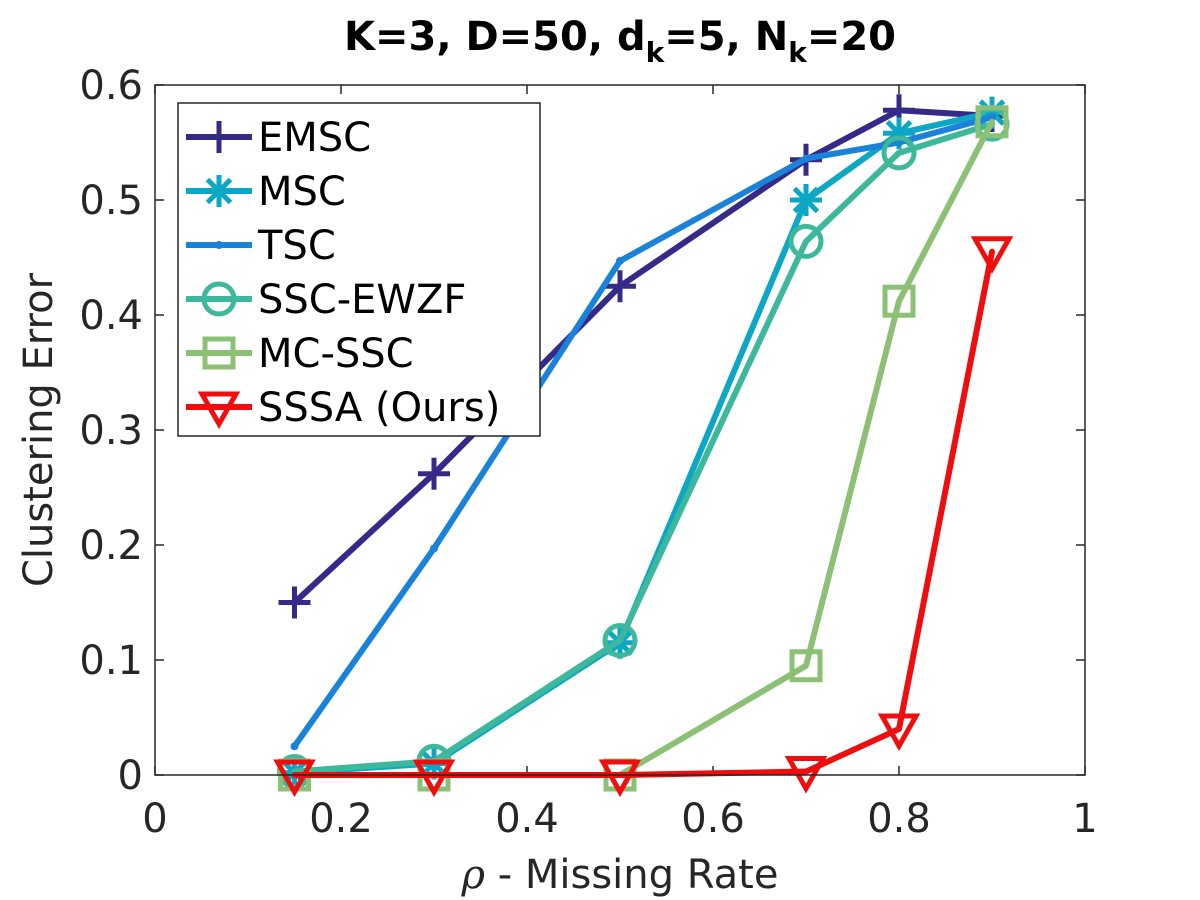 The image size is (1200, 900). I want to click on y-tick-label: 0.4, so click(111, 316).